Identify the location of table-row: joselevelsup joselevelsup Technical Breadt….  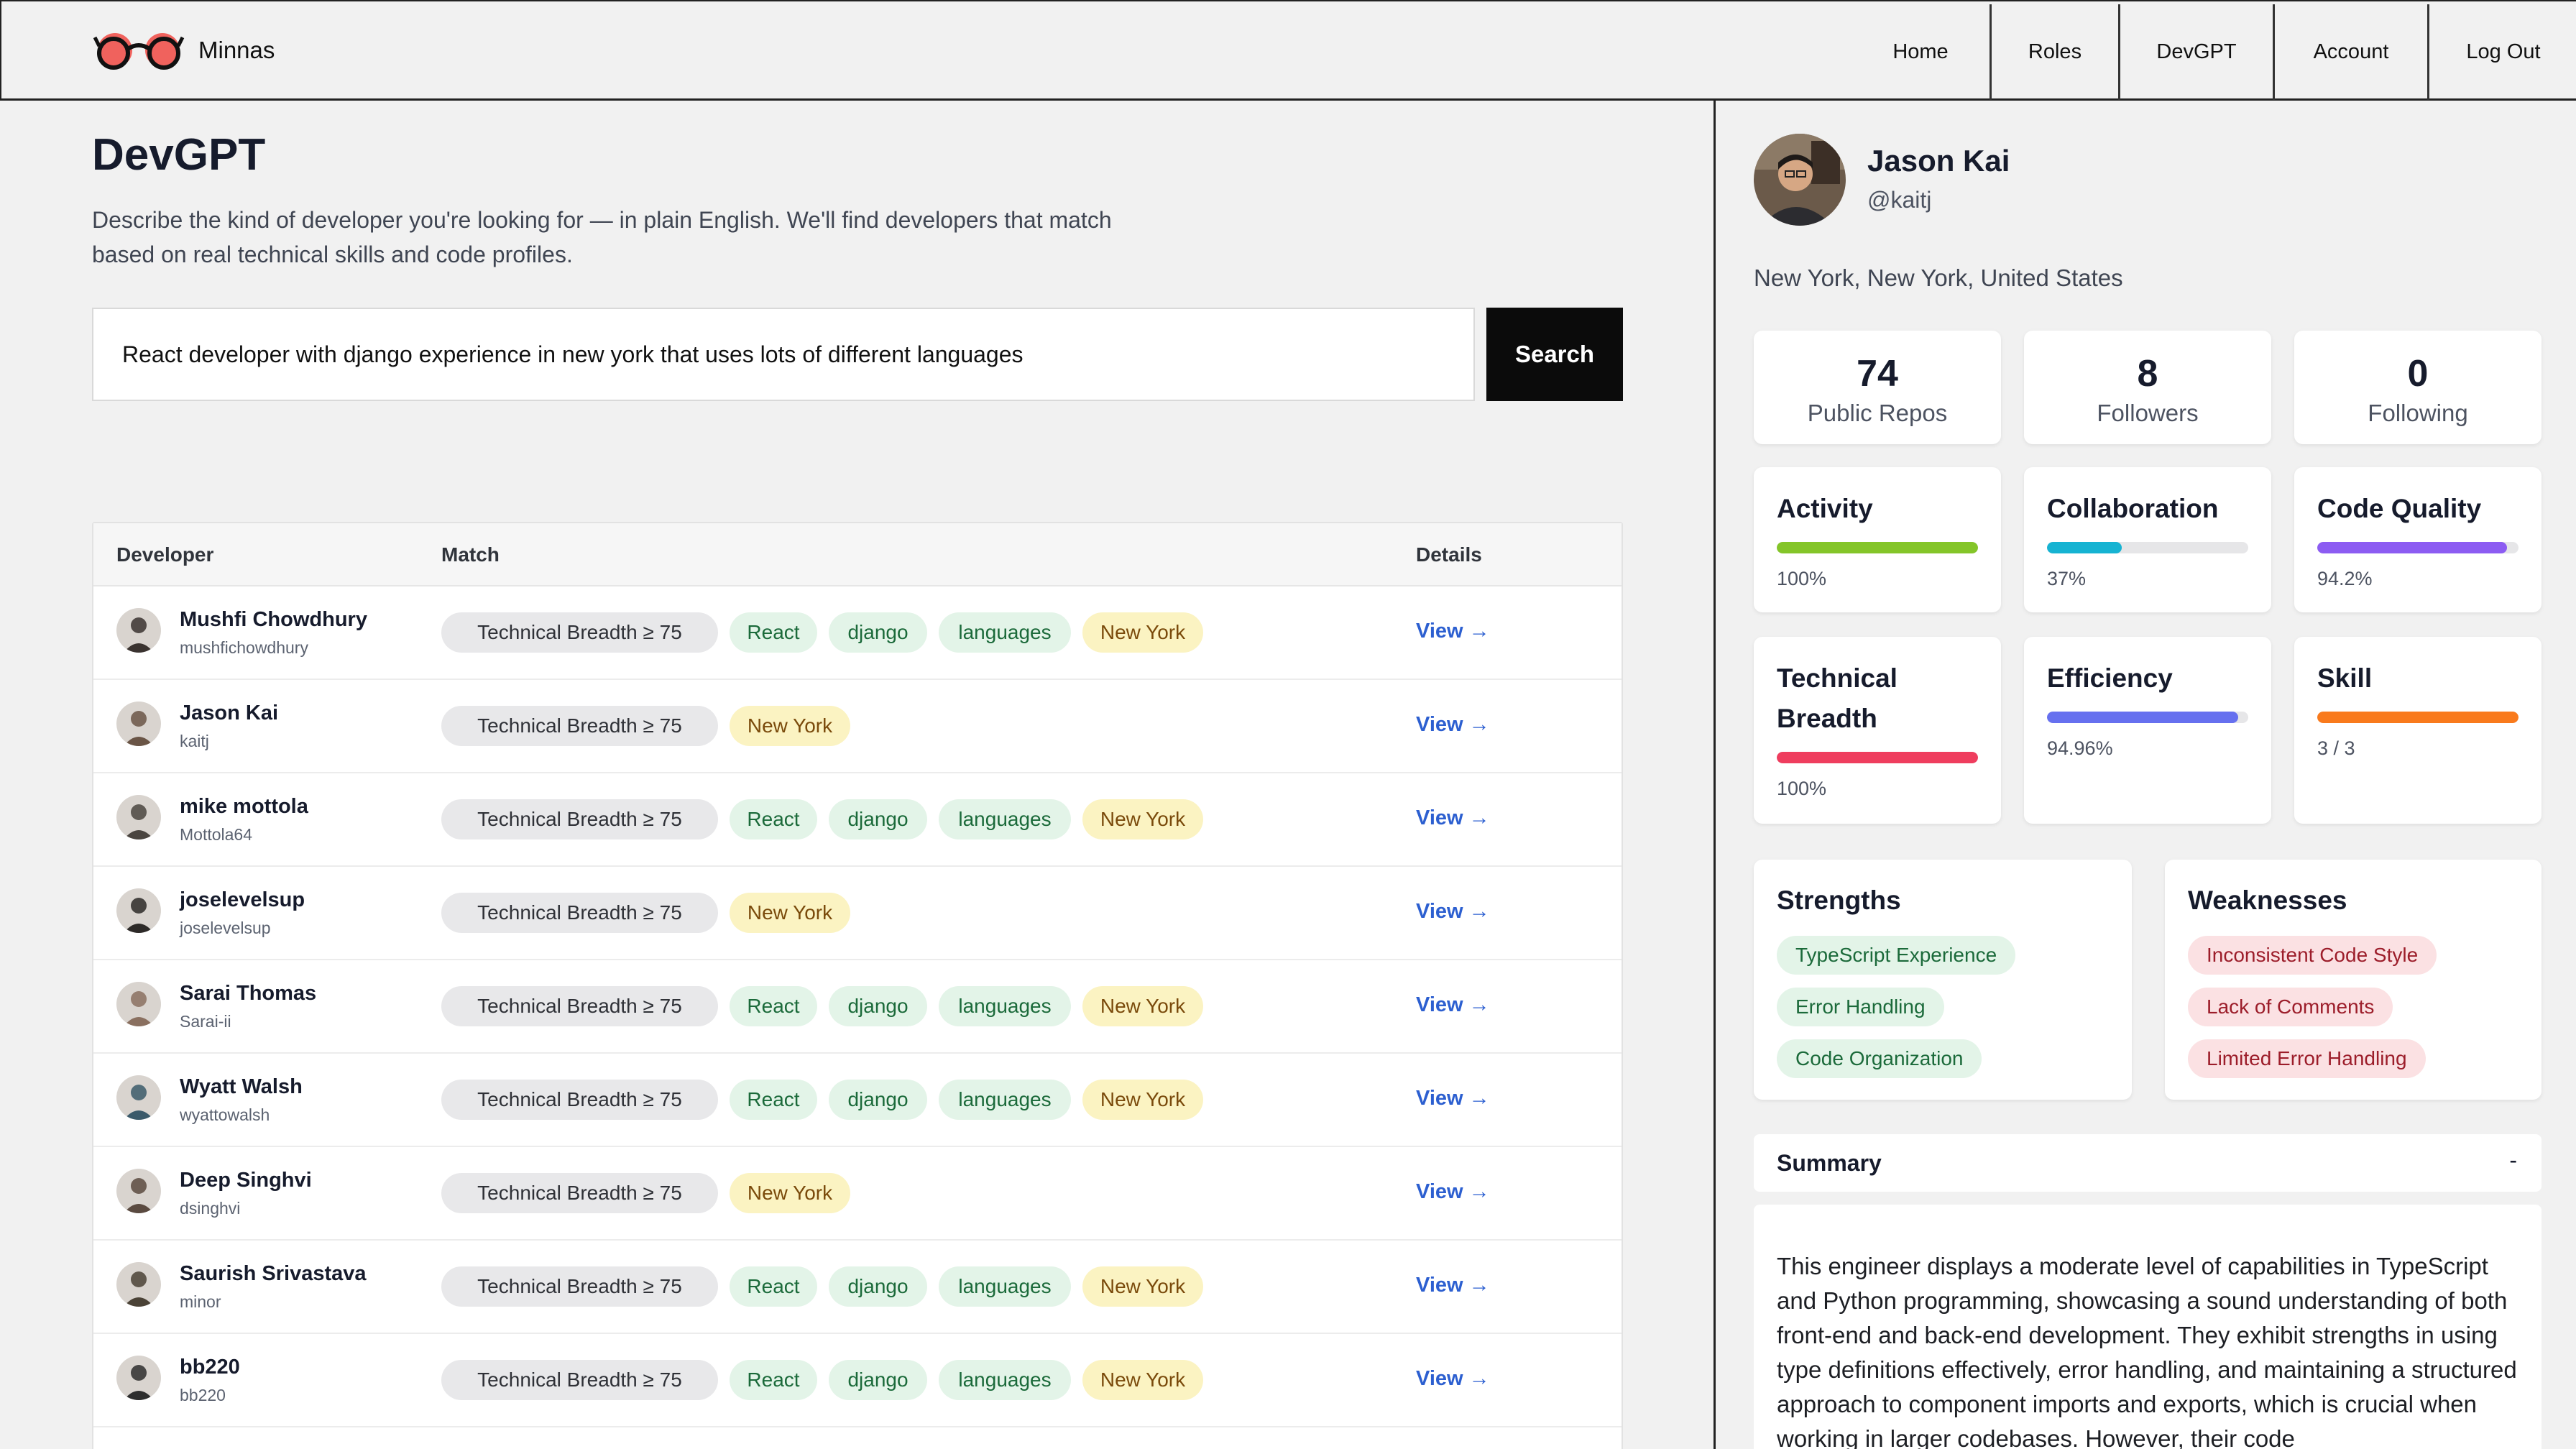
(857, 913).